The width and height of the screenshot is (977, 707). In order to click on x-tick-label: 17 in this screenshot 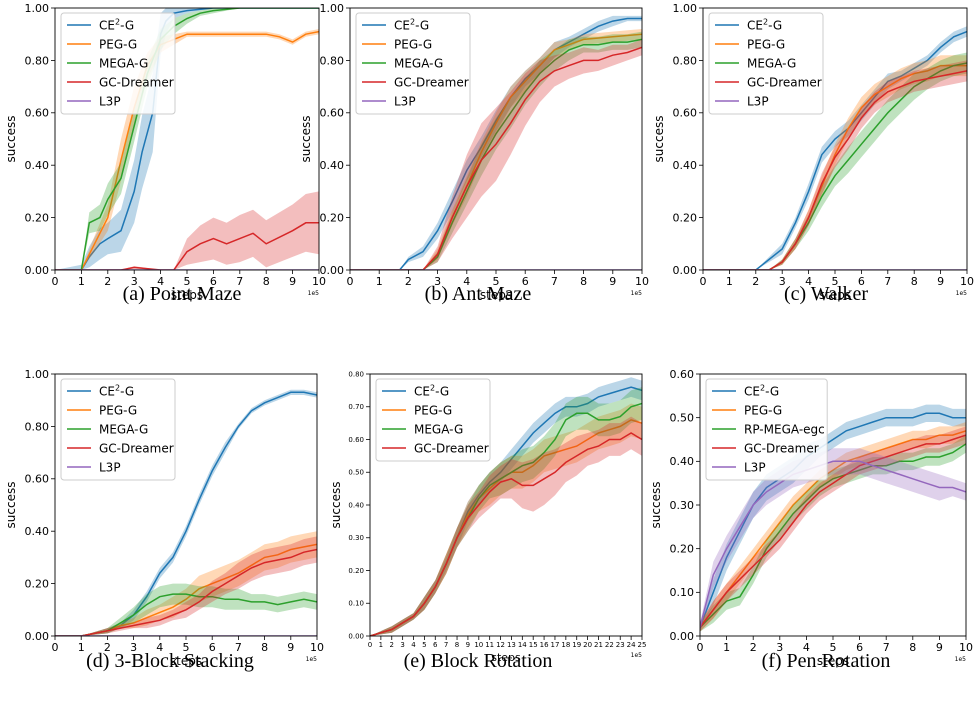, I will do `click(554, 645)`.